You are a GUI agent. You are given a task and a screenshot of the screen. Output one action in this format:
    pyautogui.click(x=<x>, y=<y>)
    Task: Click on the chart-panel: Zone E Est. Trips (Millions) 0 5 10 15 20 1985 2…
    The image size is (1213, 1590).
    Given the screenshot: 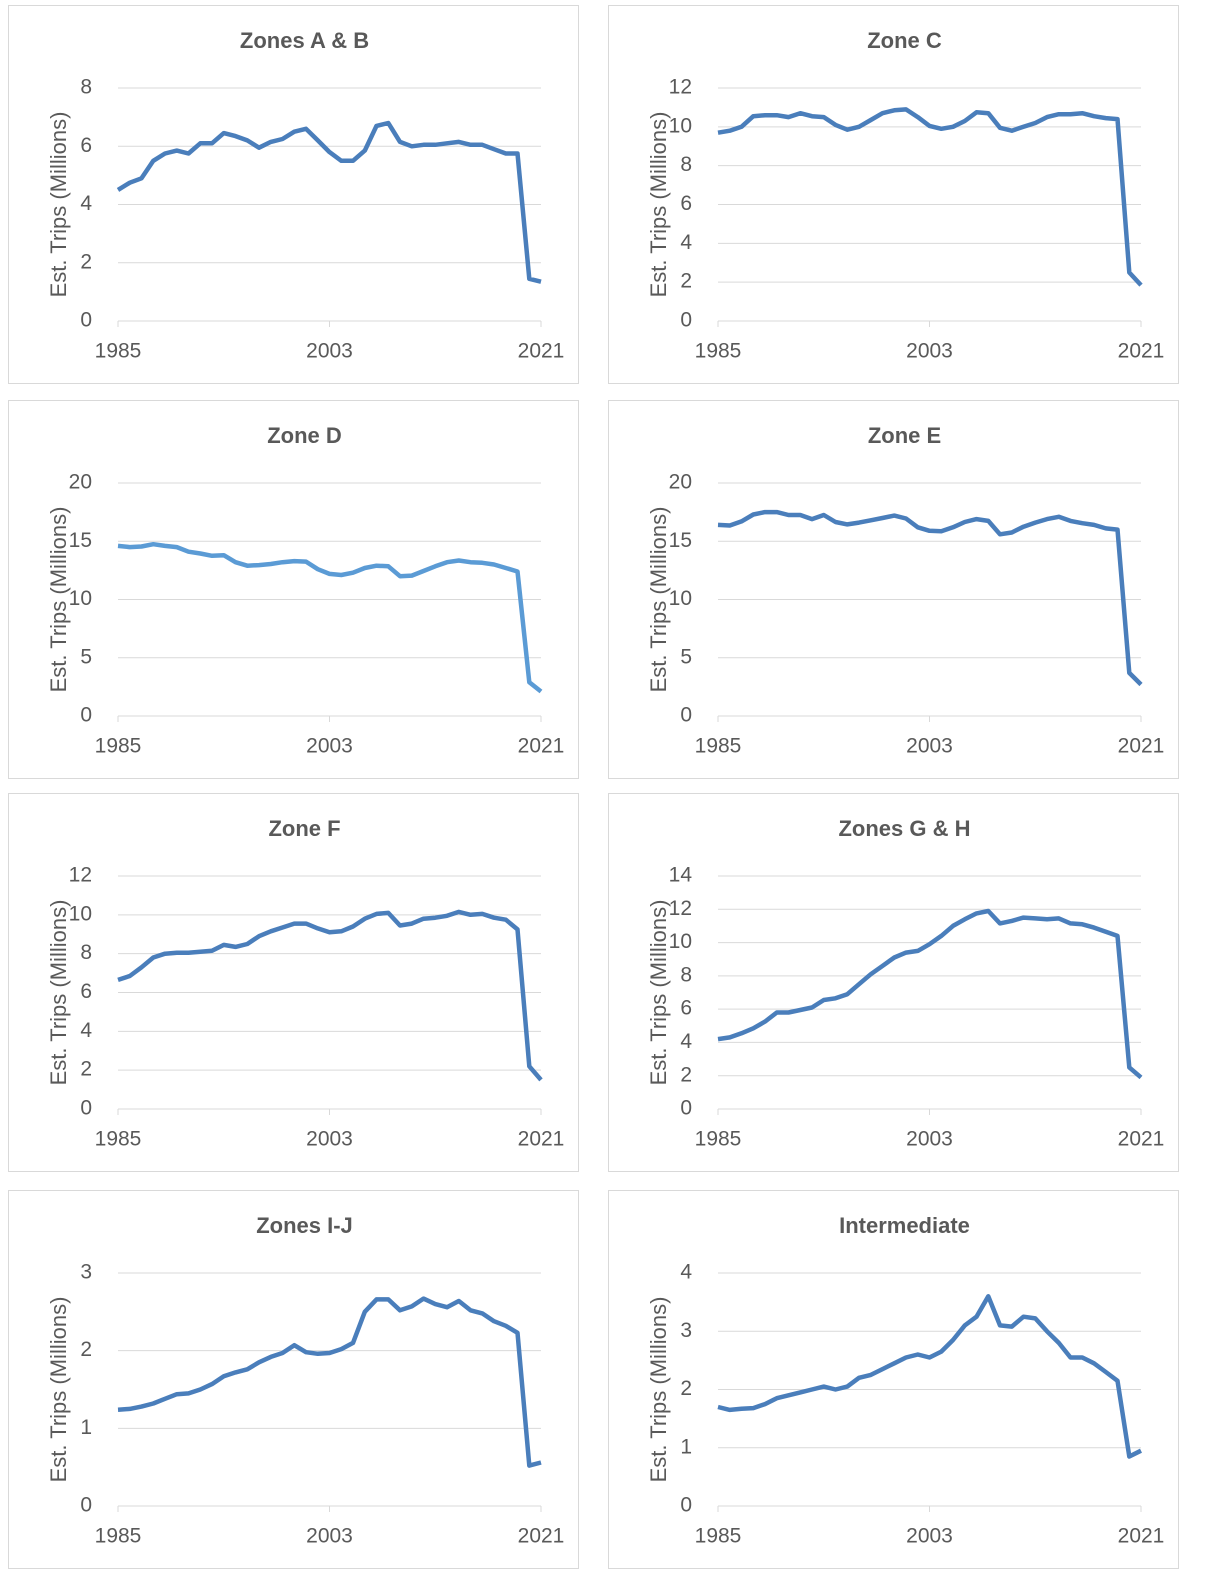 What is the action you would take?
    pyautogui.click(x=893, y=589)
    